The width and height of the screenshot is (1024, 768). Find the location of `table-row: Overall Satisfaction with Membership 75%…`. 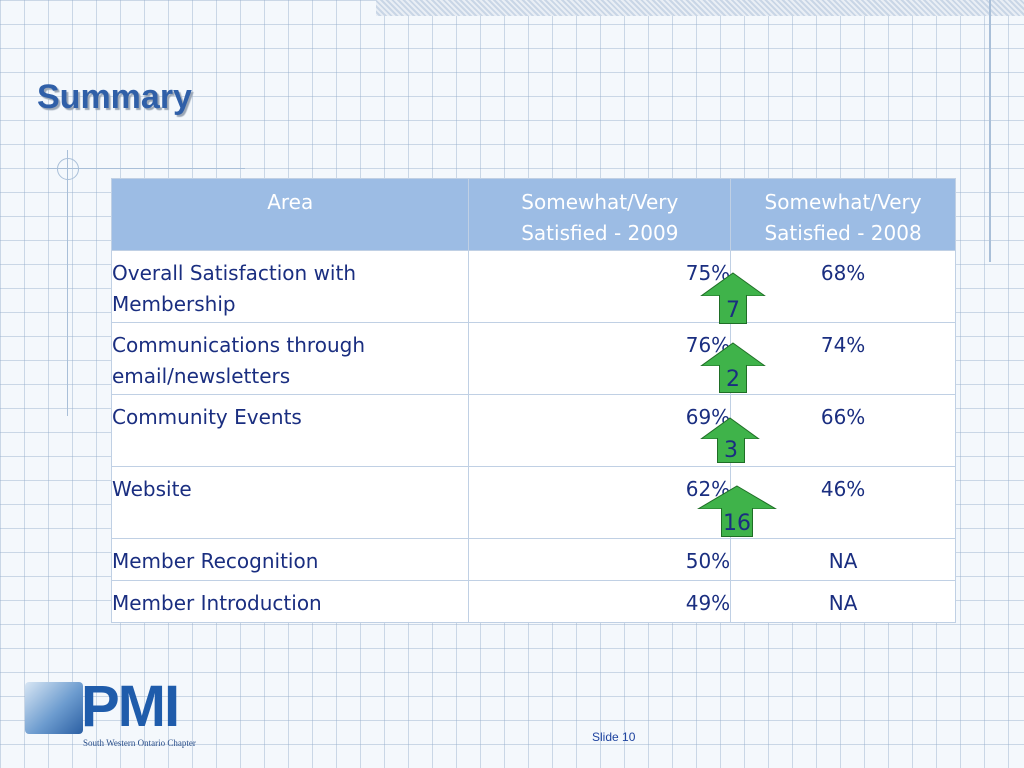

table-row: Overall Satisfaction with Membership 75%… is located at coordinates (533, 286).